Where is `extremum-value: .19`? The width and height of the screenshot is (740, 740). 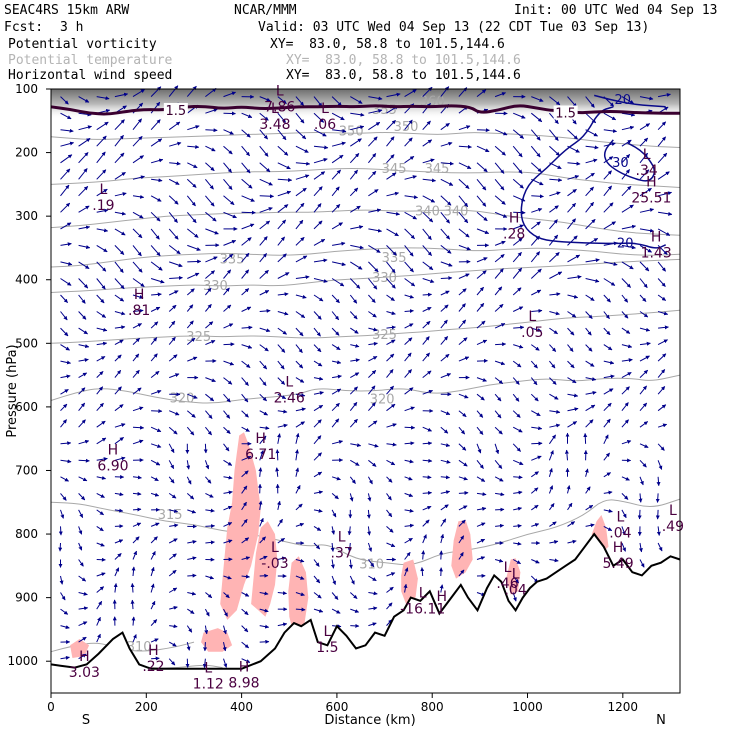 extremum-value: .19 is located at coordinates (103, 206).